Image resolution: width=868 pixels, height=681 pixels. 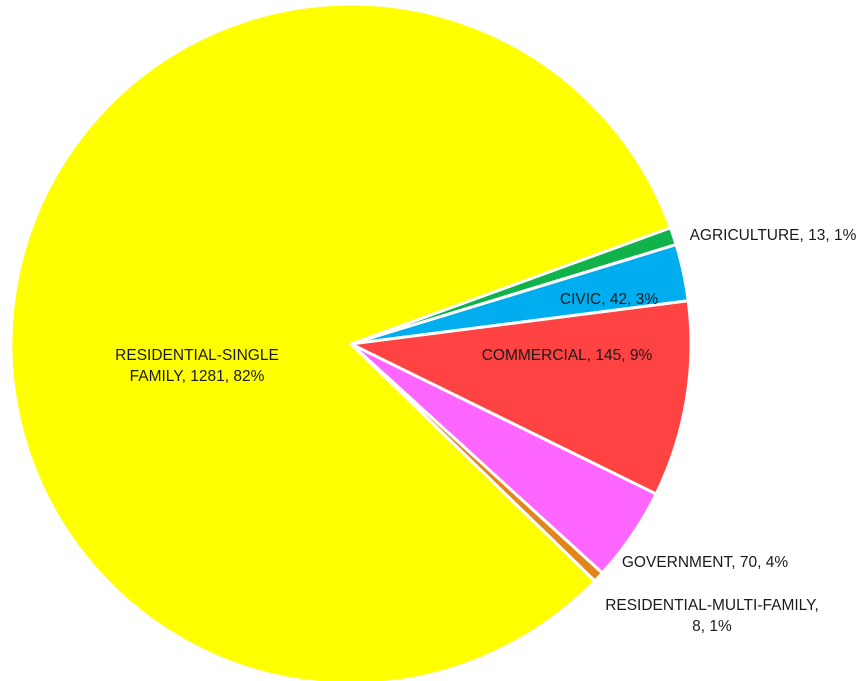 I want to click on data-label-line: CIVIC, 42, 3%, so click(x=609, y=299).